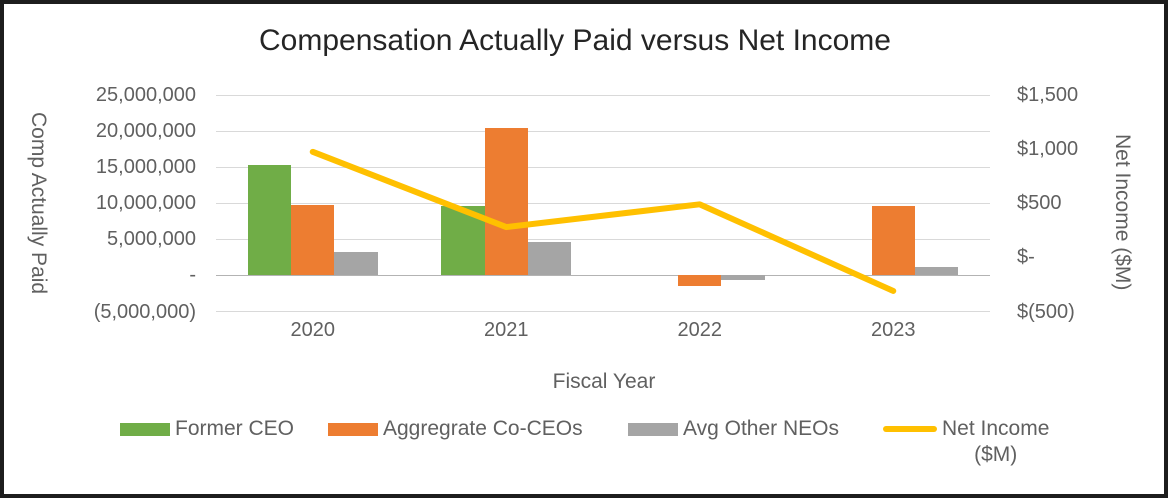 This screenshot has height=498, width=1168. Describe the element at coordinates (353, 429) in the screenshot. I see `legend-swatch-aggregrate-co-ceos` at that location.